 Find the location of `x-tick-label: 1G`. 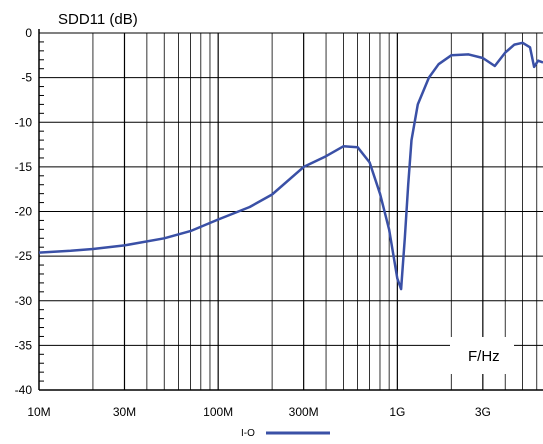

x-tick-label: 1G is located at coordinates (397, 412).